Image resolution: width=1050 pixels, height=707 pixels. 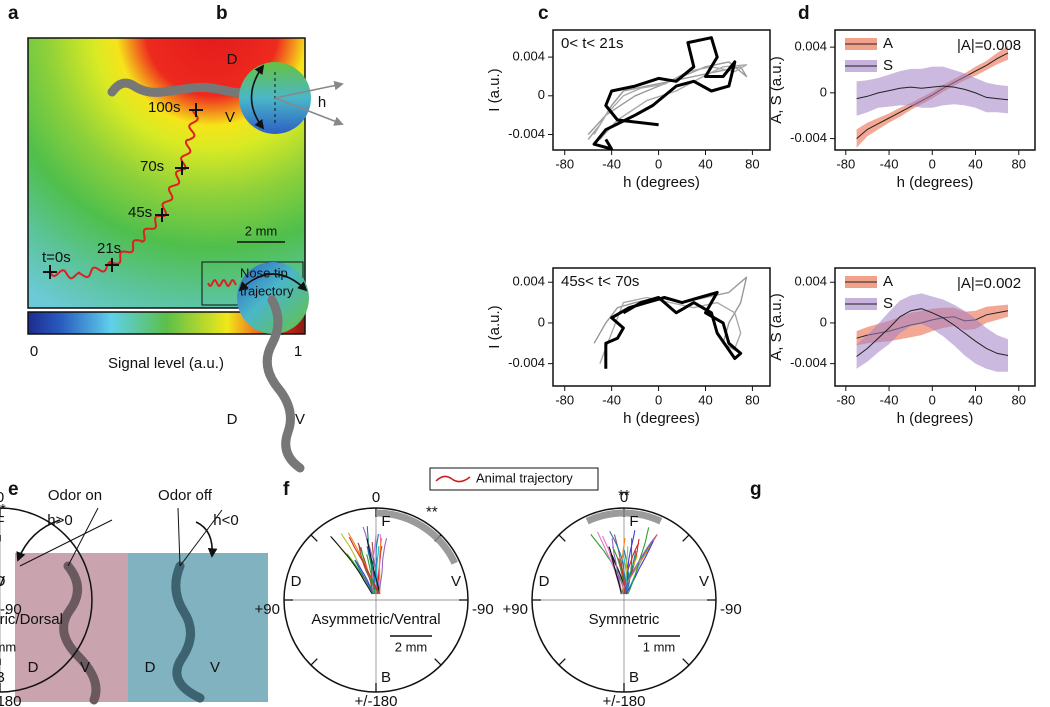 I want to click on x-tick-label: -40, so click(x=611, y=399).